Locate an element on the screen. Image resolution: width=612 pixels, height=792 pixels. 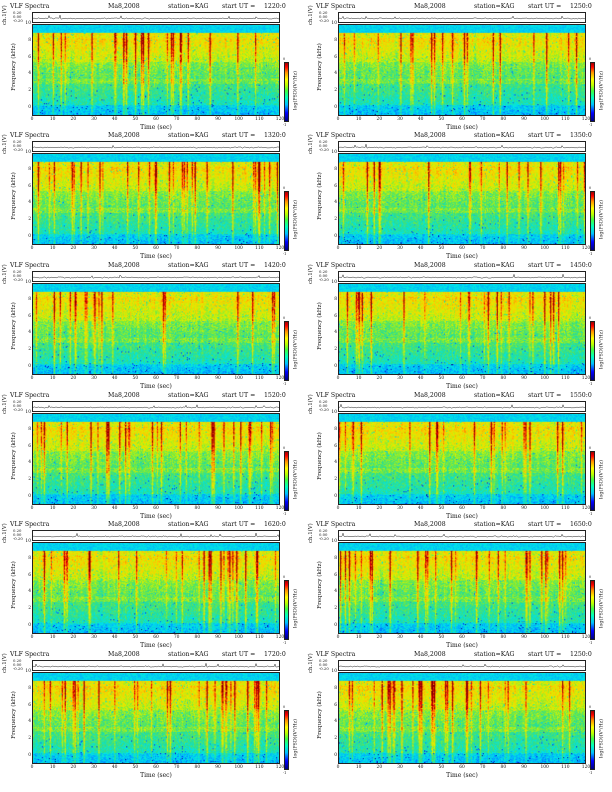
panel-start-time: 1350:0 is located at coordinates (581, 135).